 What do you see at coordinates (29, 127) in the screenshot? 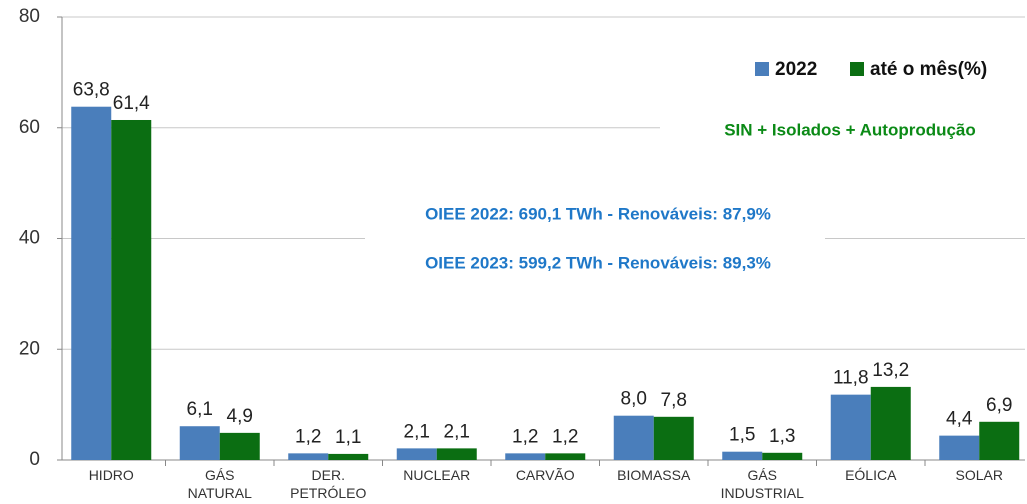
I see `y-tick-label: 60` at bounding box center [29, 127].